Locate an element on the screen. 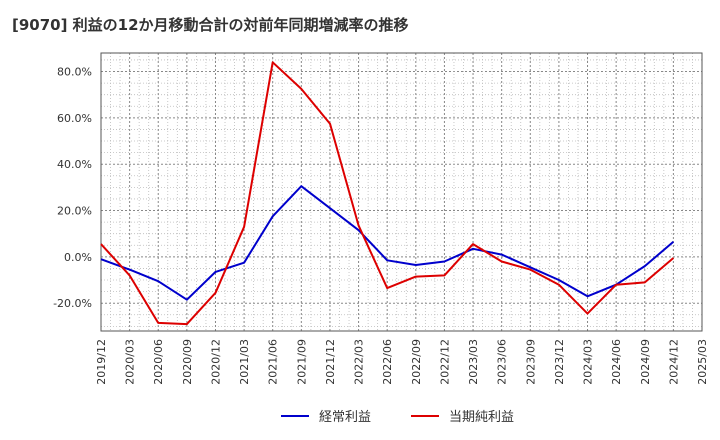 This screenshot has height=440, width=720. x-tick-label: 2023/06 is located at coordinates (502, 362).